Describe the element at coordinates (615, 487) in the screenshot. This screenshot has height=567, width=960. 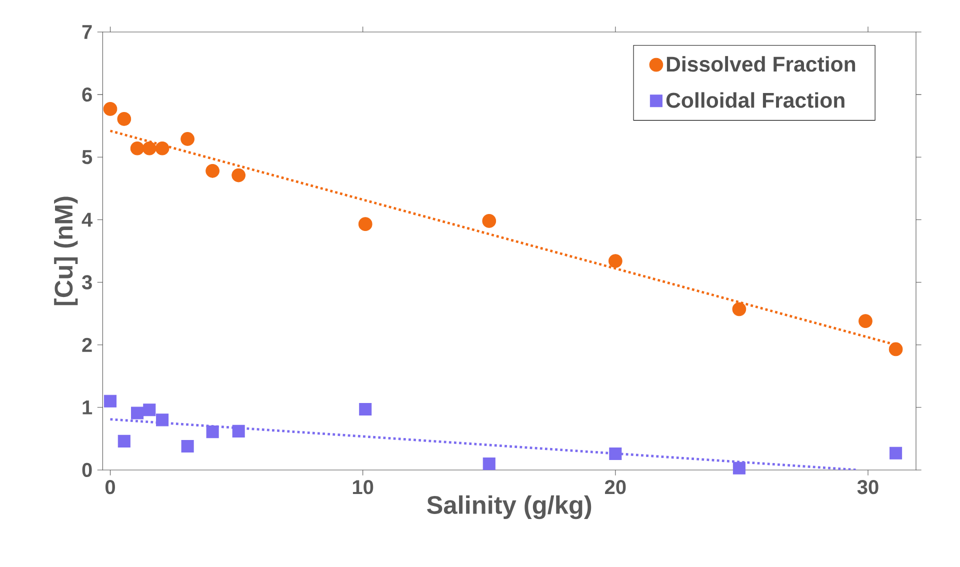
I see `x-tick-label: 20` at that location.